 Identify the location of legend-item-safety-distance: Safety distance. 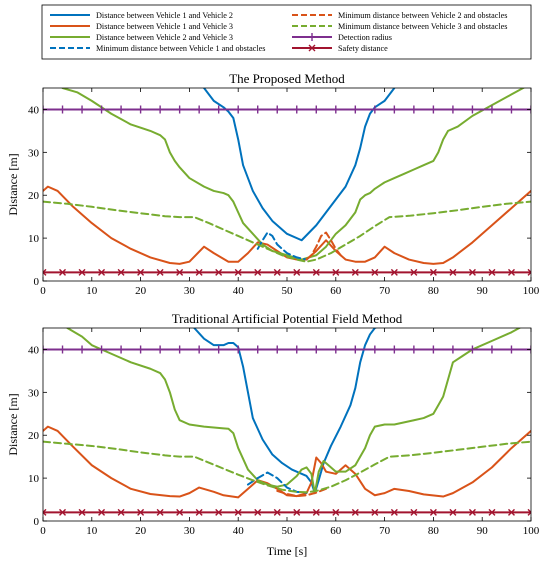
(340, 48).